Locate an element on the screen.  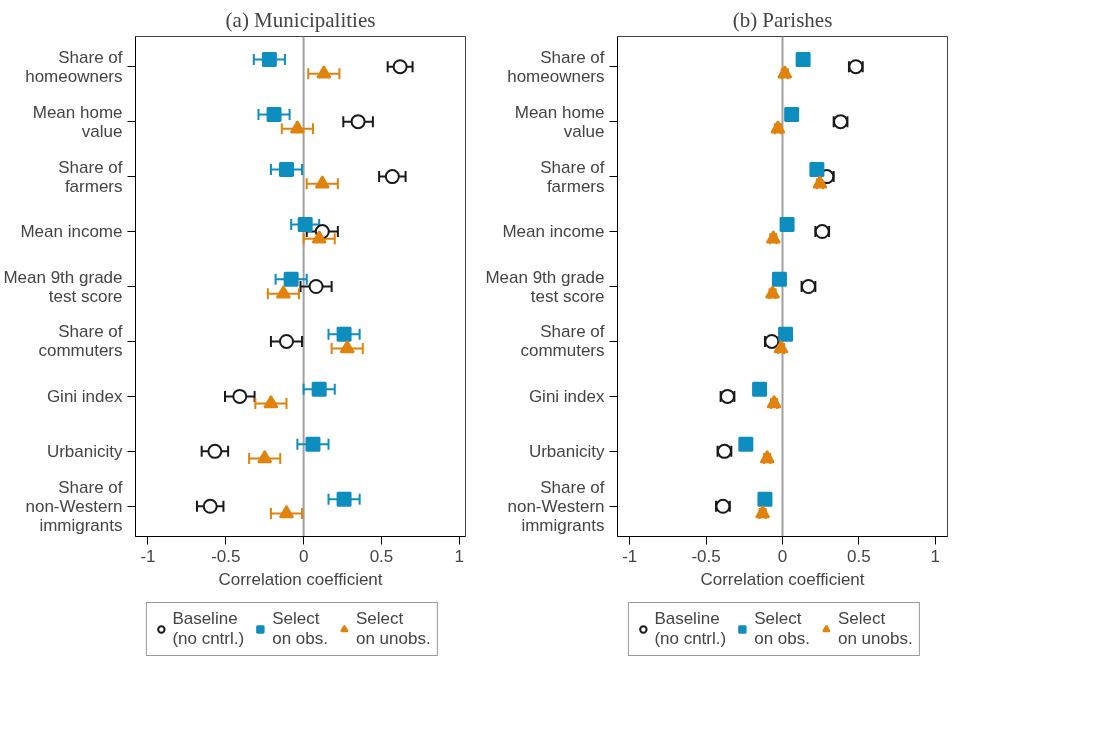
chart-title: (a) Municipalities is located at coordinates (300, 19).